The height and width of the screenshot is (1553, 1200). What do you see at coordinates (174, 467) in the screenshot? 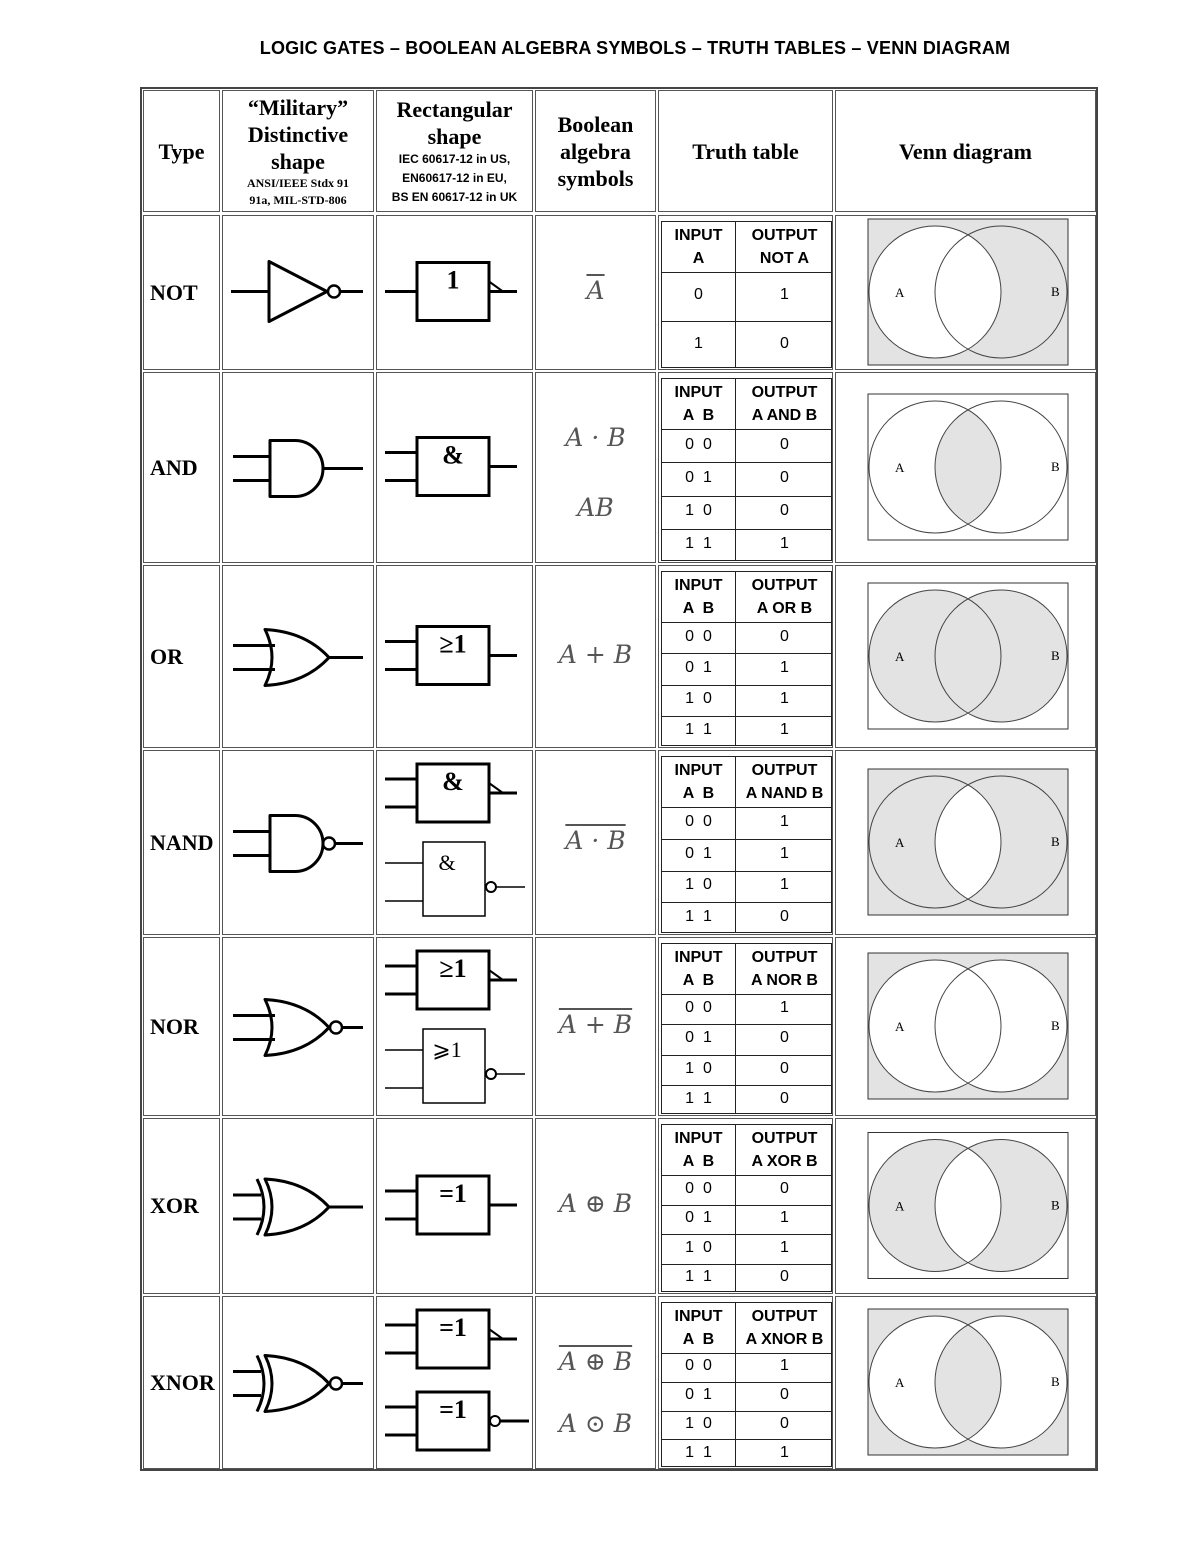
I see `gate-type-label: AND` at bounding box center [174, 467].